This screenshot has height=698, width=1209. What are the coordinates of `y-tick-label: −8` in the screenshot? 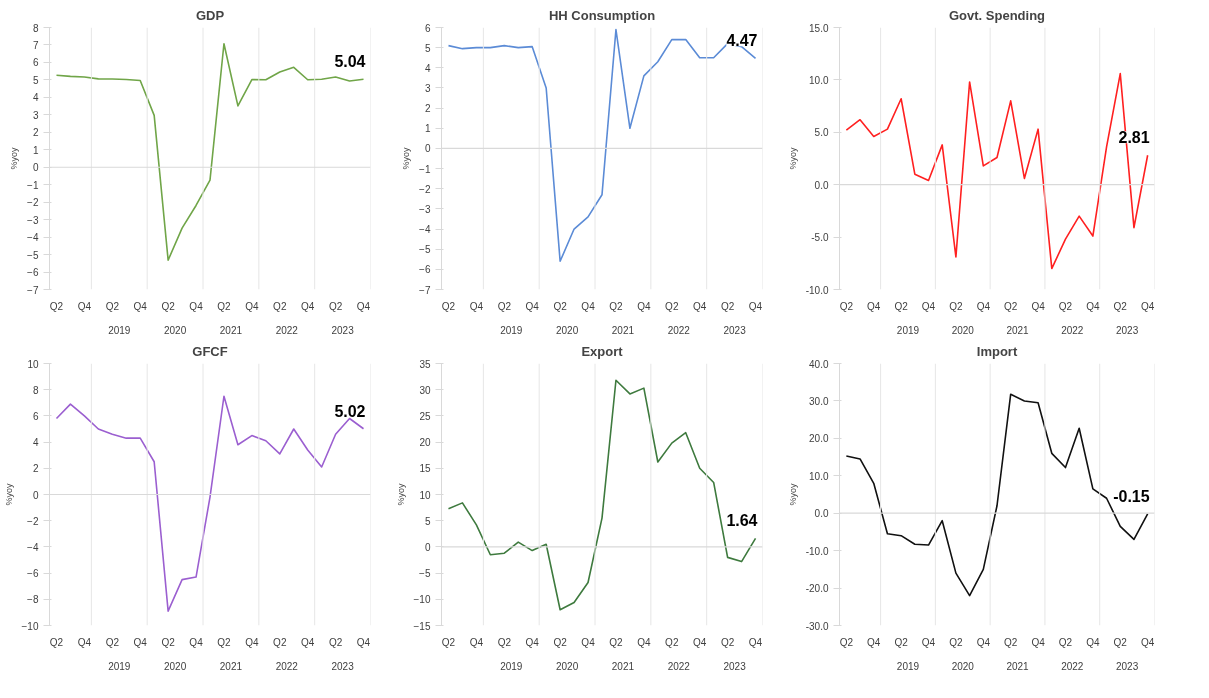 It's located at (33, 600).